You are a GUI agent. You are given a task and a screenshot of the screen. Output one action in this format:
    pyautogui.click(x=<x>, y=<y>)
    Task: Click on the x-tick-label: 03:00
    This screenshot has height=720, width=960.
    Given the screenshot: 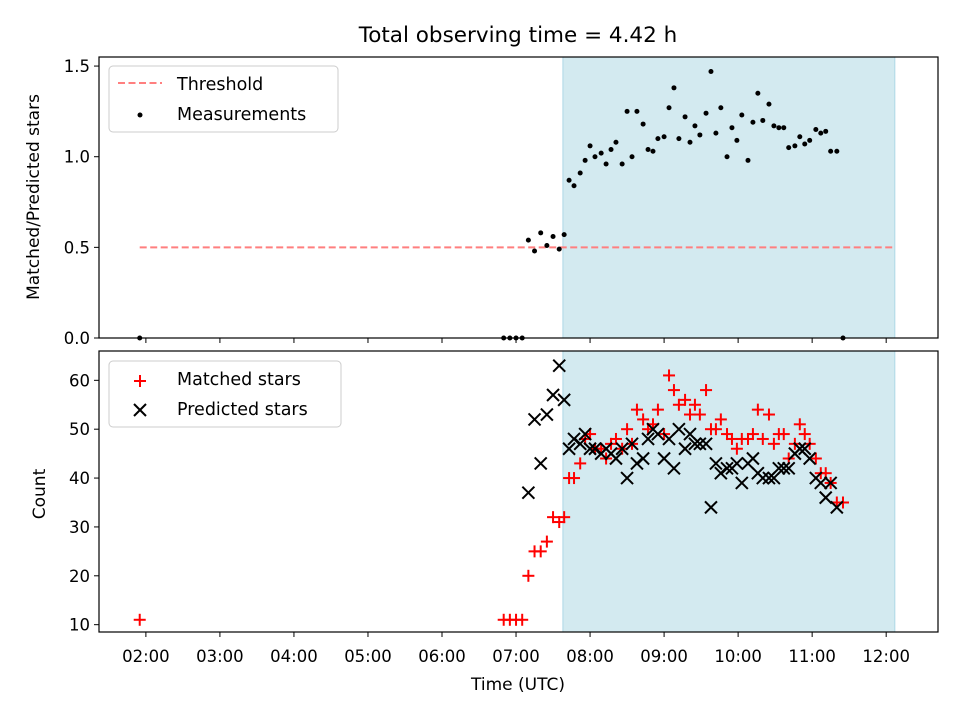 What is the action you would take?
    pyautogui.click(x=220, y=656)
    